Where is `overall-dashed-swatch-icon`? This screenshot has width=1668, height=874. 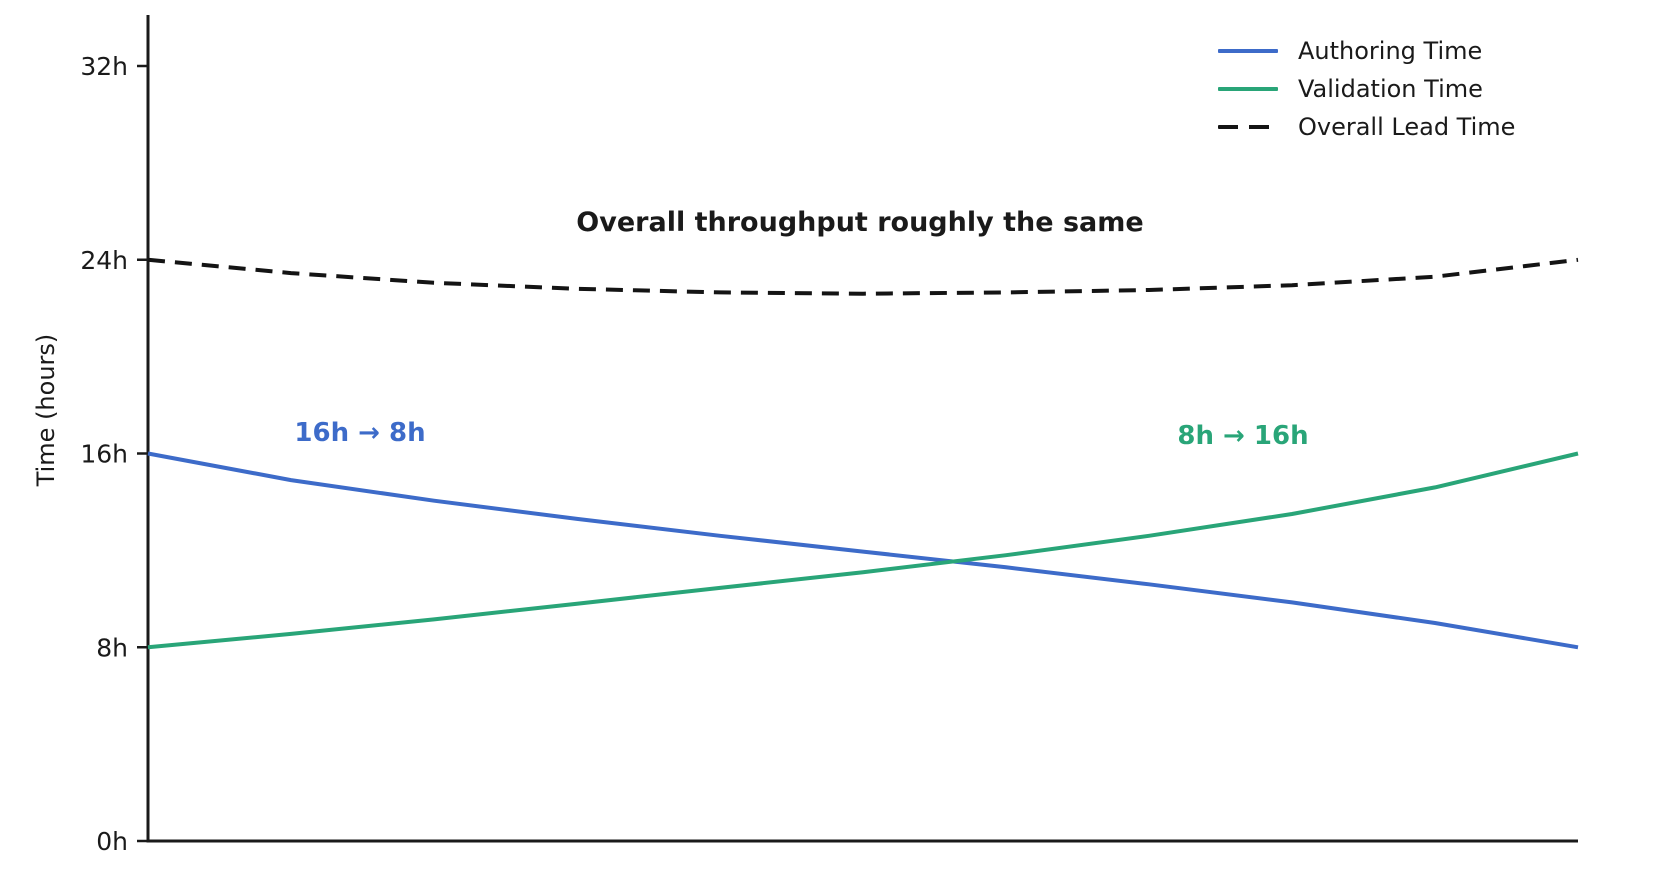
overall-dashed-swatch-icon is located at coordinates (1248, 127).